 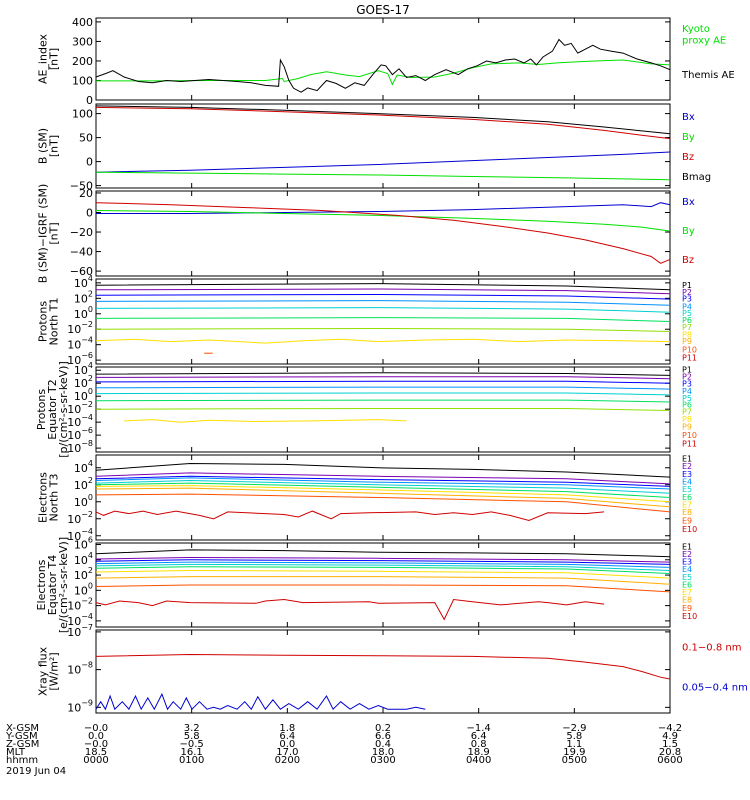 What do you see at coordinates (63, 585) in the screenshot?
I see `y-axis-label: [e/(cm²-s-sr-keV)]` at bounding box center [63, 585].